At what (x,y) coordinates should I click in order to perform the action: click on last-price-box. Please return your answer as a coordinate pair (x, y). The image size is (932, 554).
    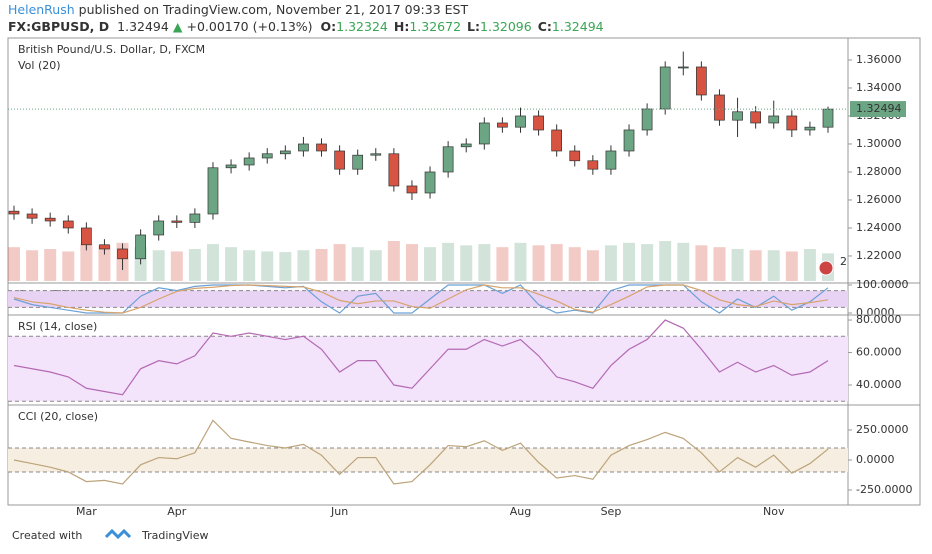
    Looking at the image, I should click on (878, 109).